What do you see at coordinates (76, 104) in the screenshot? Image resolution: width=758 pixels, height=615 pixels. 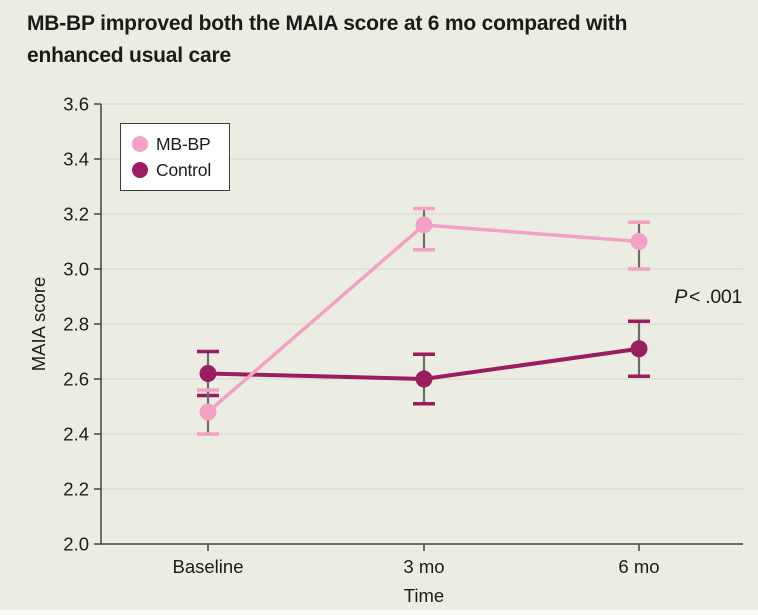 I see `y-tick-label: 3.6` at bounding box center [76, 104].